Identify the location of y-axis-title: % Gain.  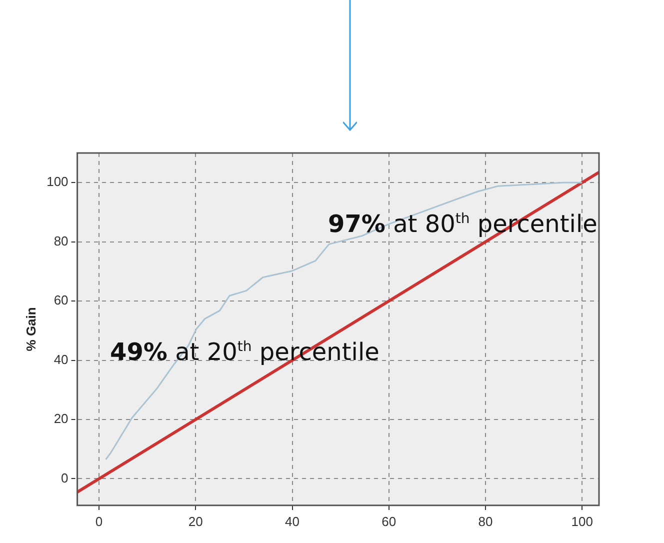
(30, 329).